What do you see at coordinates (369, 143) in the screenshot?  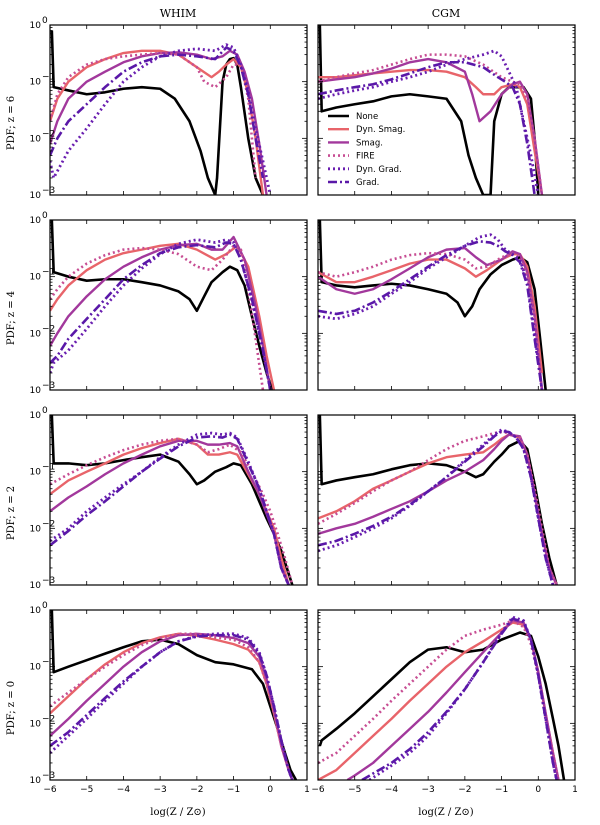 I see `legend-label-smag: Smag.` at bounding box center [369, 143].